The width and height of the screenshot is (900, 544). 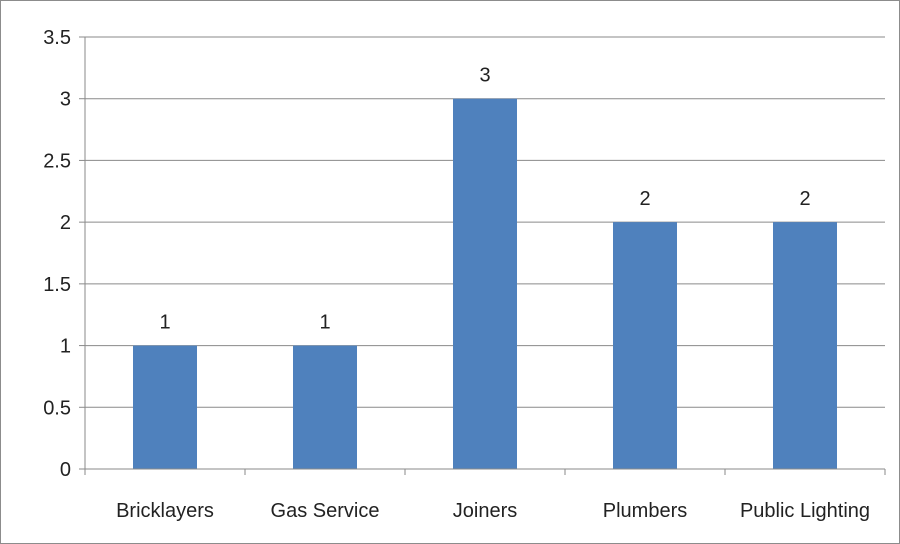 I want to click on y-tick-label: 3, so click(x=65, y=100).